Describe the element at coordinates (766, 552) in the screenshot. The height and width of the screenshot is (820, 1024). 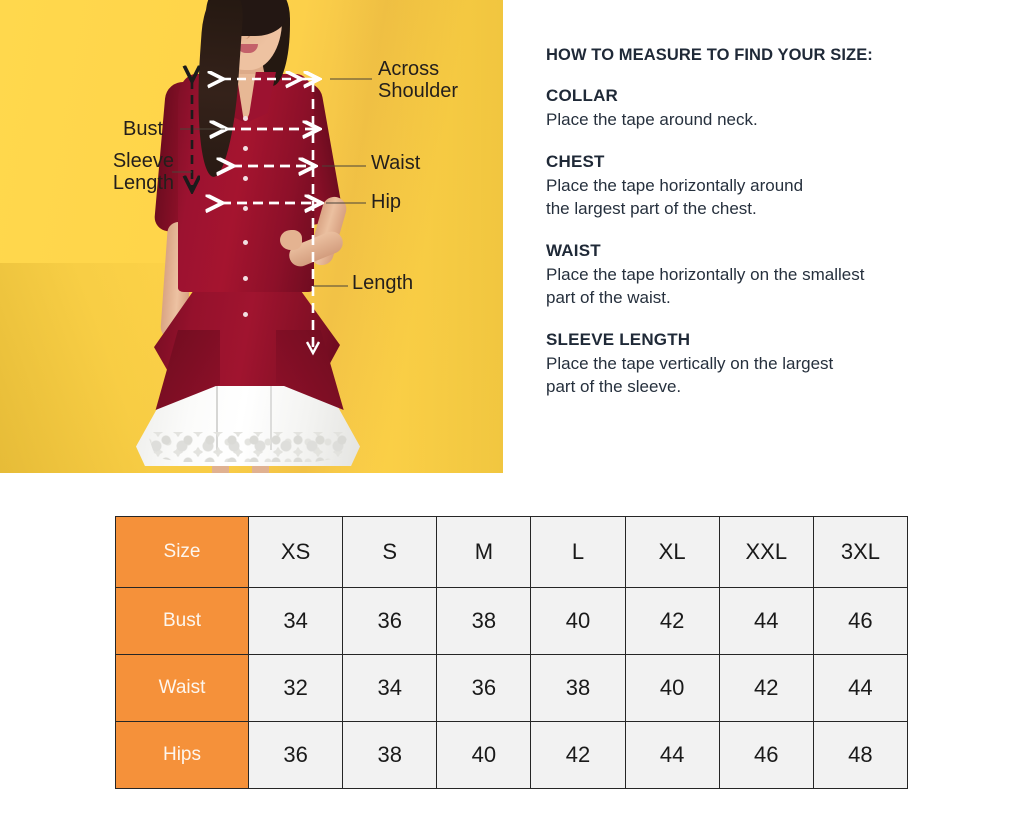
I see `table-cell: XXL` at that location.